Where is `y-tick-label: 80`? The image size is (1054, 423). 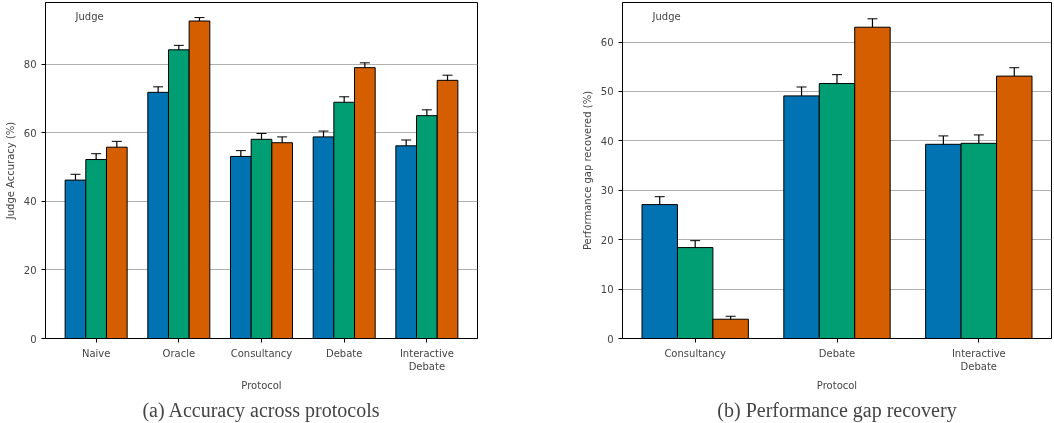
y-tick-label: 80 is located at coordinates (30, 65).